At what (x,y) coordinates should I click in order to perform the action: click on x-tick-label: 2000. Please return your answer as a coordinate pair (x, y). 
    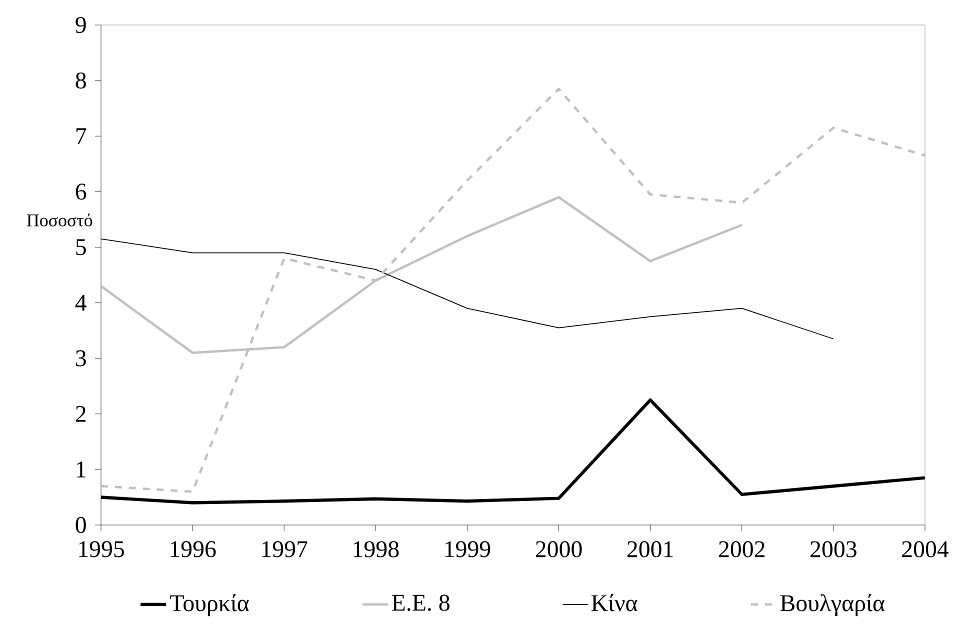
    Looking at the image, I should click on (559, 549).